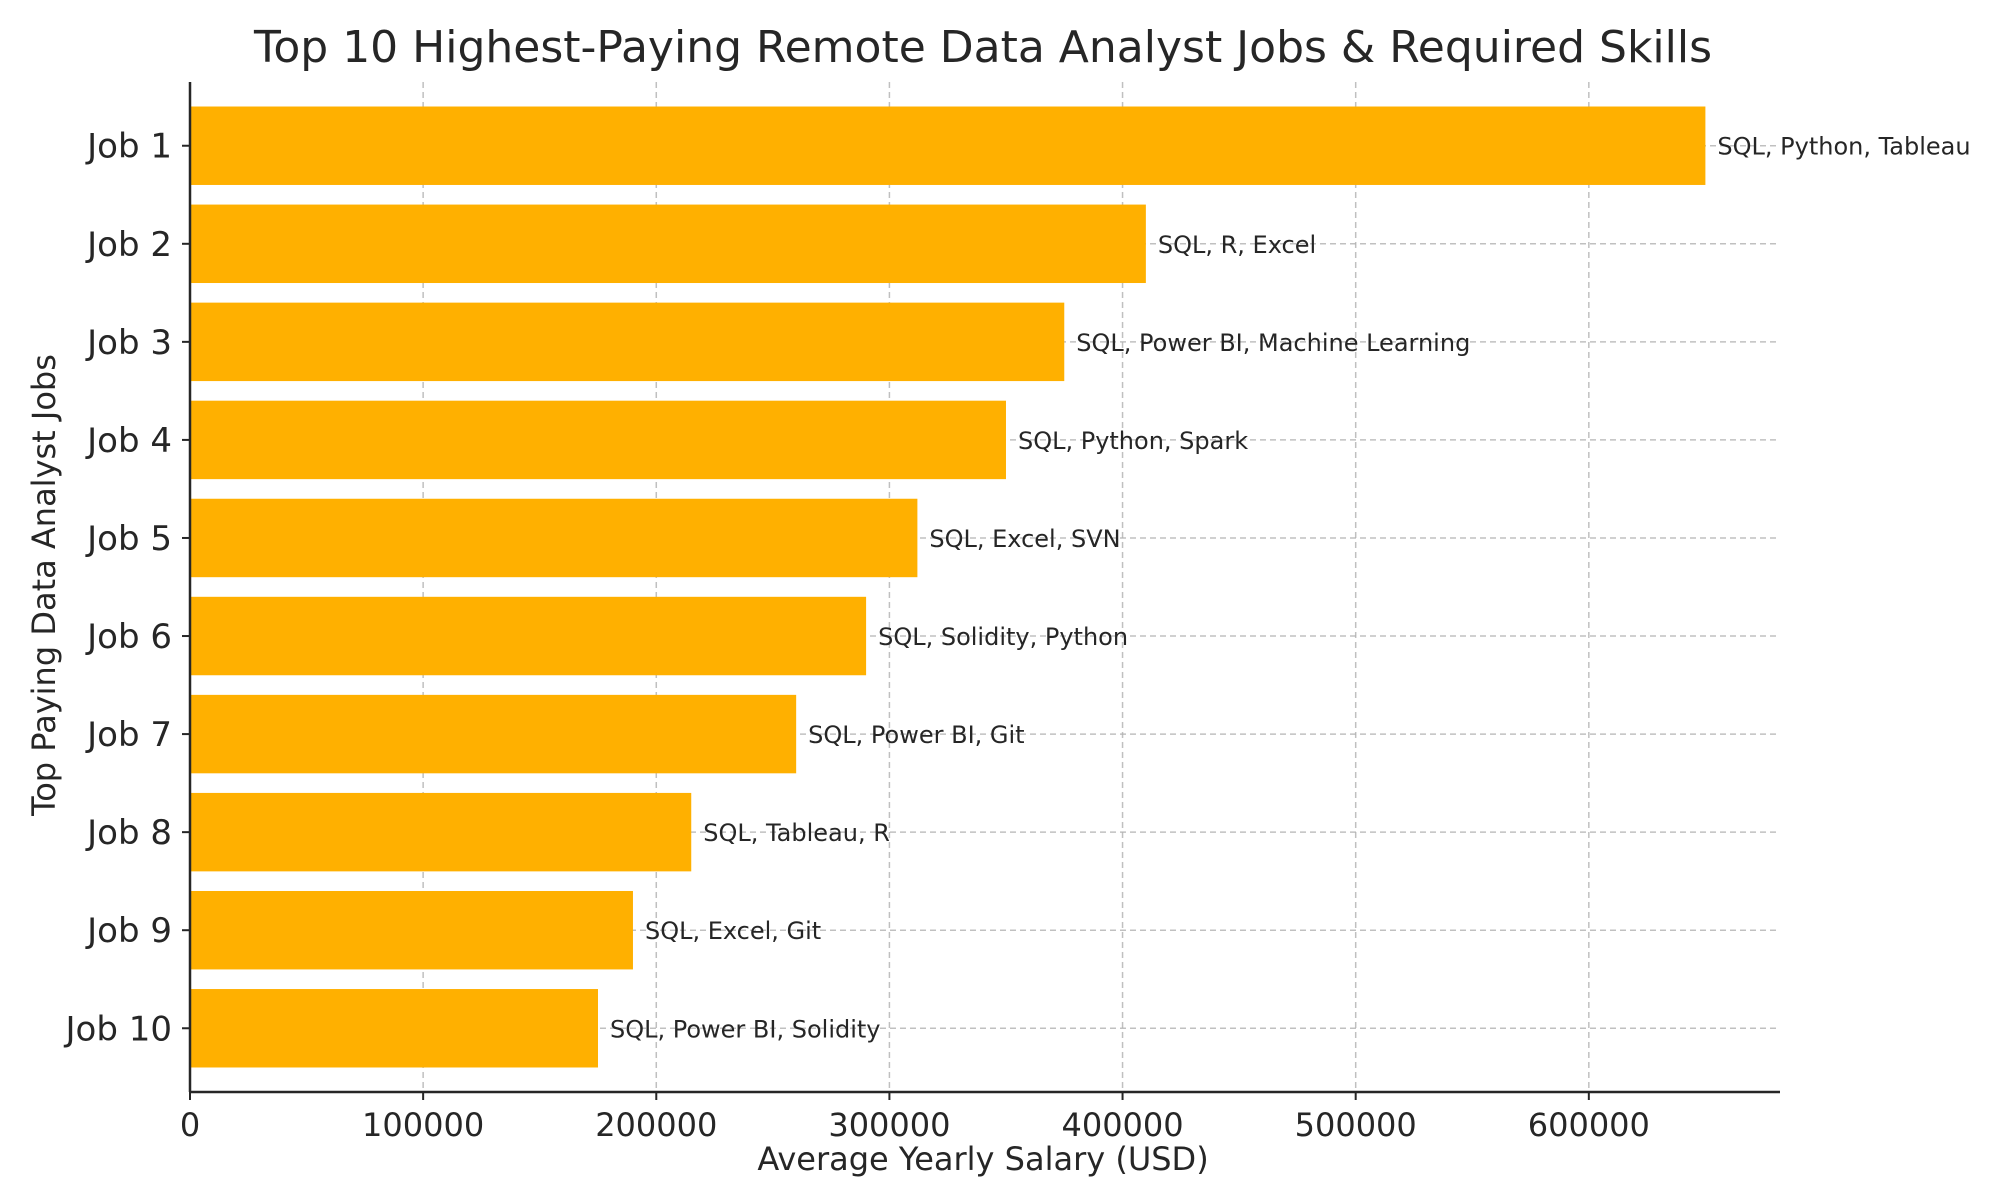  What do you see at coordinates (1843, 147) in the screenshot?
I see `bar-annotation: SQL, Python, Tableau` at bounding box center [1843, 147].